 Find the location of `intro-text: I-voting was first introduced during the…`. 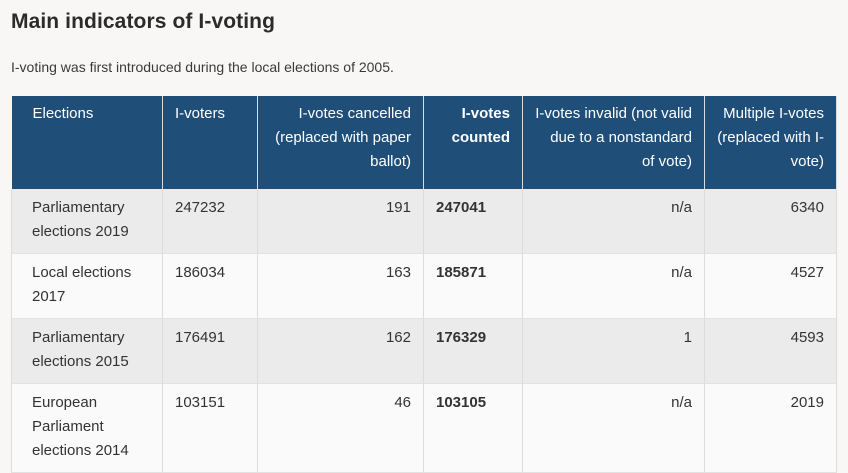

intro-text: I-voting was first introduced during the… is located at coordinates (202, 67).